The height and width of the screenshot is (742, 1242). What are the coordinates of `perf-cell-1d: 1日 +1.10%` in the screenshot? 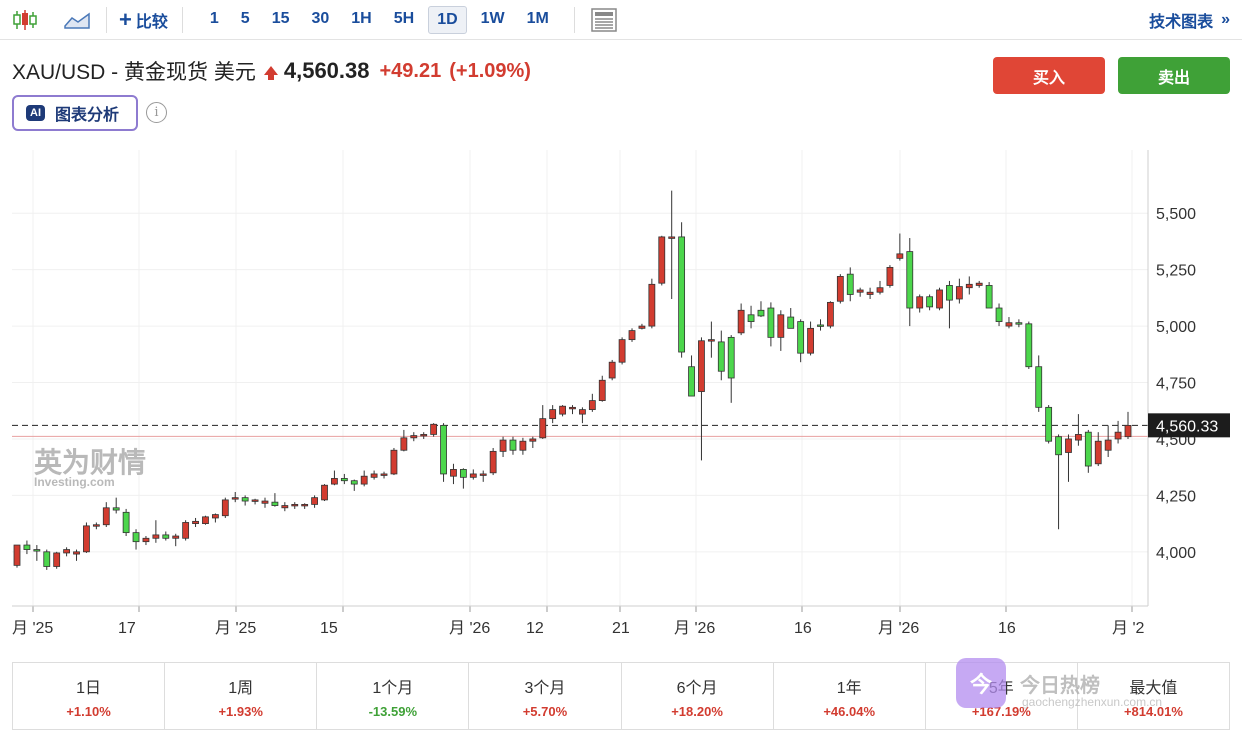 It's located at (89, 696).